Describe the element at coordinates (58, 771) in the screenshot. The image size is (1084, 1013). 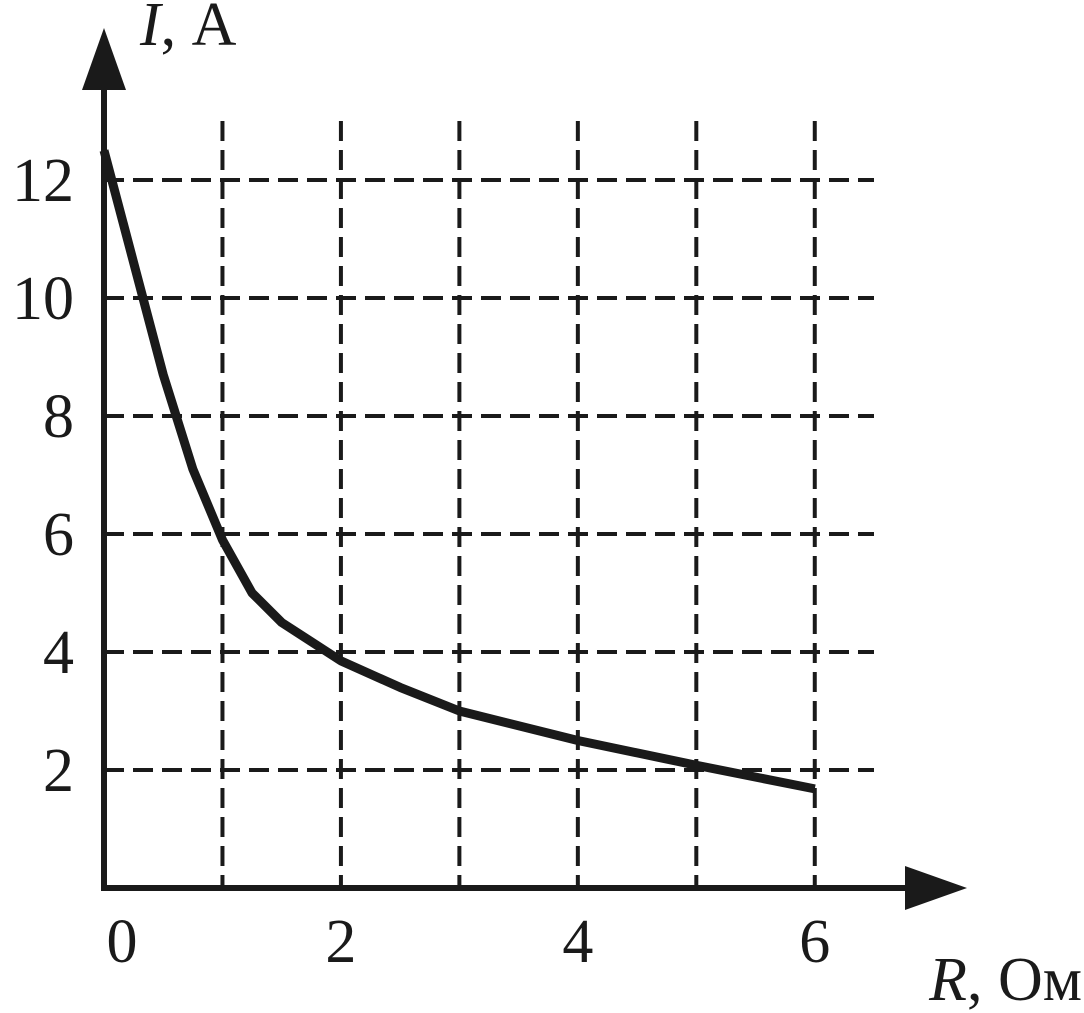
I see `y-tick-label: 2` at that location.